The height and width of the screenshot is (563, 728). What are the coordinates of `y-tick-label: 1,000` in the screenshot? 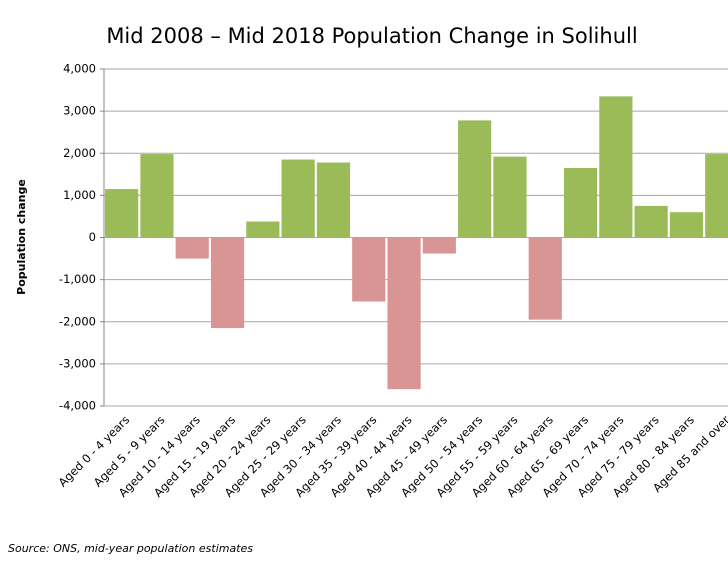 It's located at (79, 195).